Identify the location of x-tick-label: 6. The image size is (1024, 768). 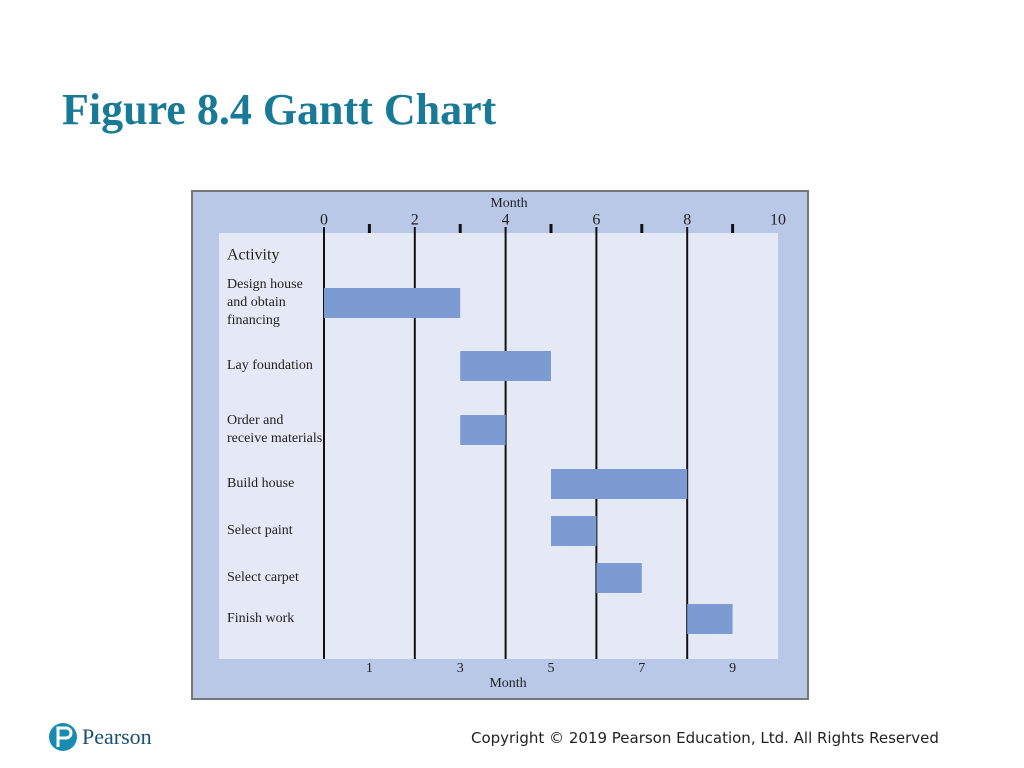
(596, 220).